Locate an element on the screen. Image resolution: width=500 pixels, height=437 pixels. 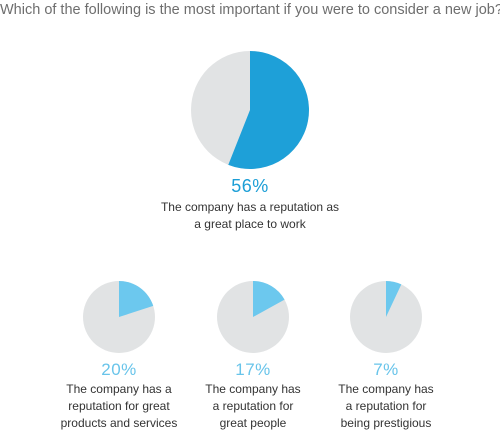
pie-chart-people is located at coordinates (253, 317).